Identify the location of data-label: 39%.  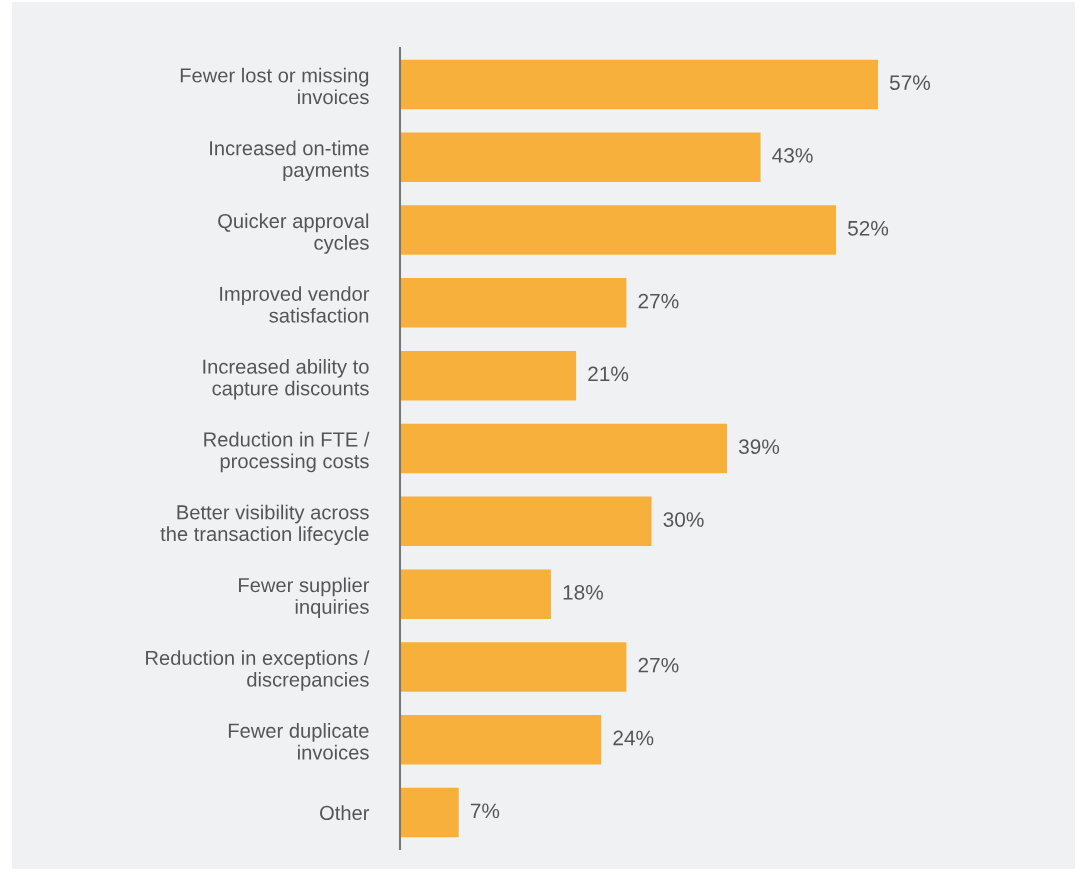
(759, 447).